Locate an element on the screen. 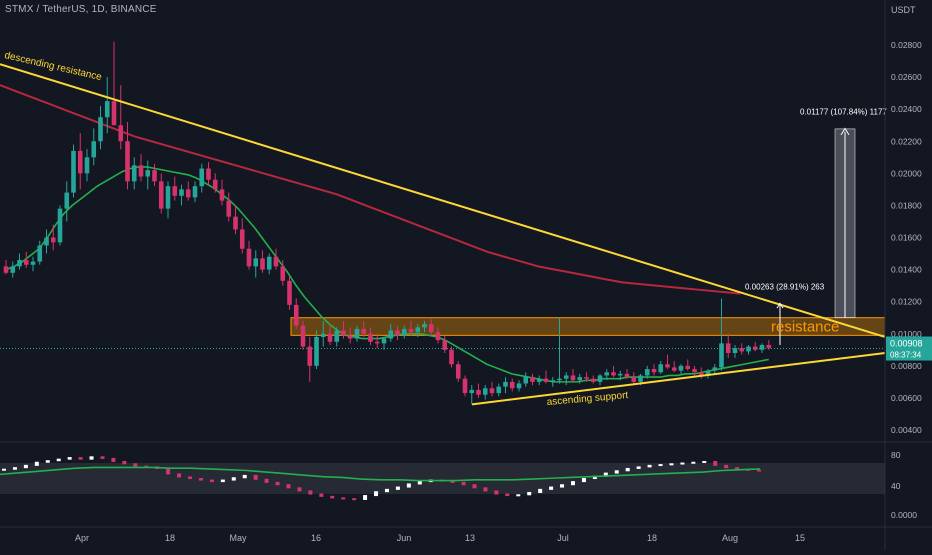 Image resolution: width=932 pixels, height=555 pixels. last-price-tag: 0.00908 08:37:34 is located at coordinates (909, 348).